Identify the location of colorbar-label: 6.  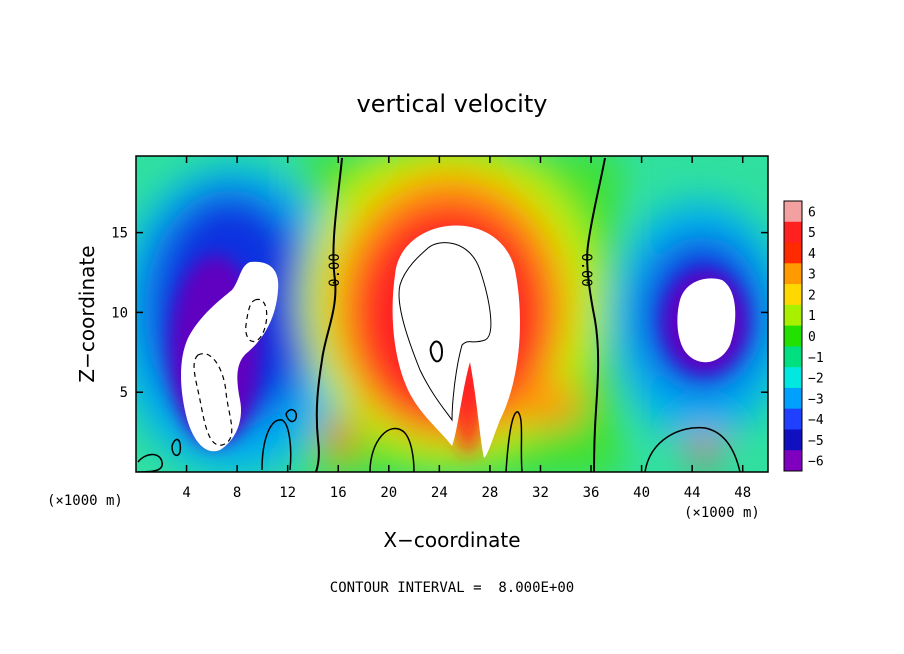
(812, 212).